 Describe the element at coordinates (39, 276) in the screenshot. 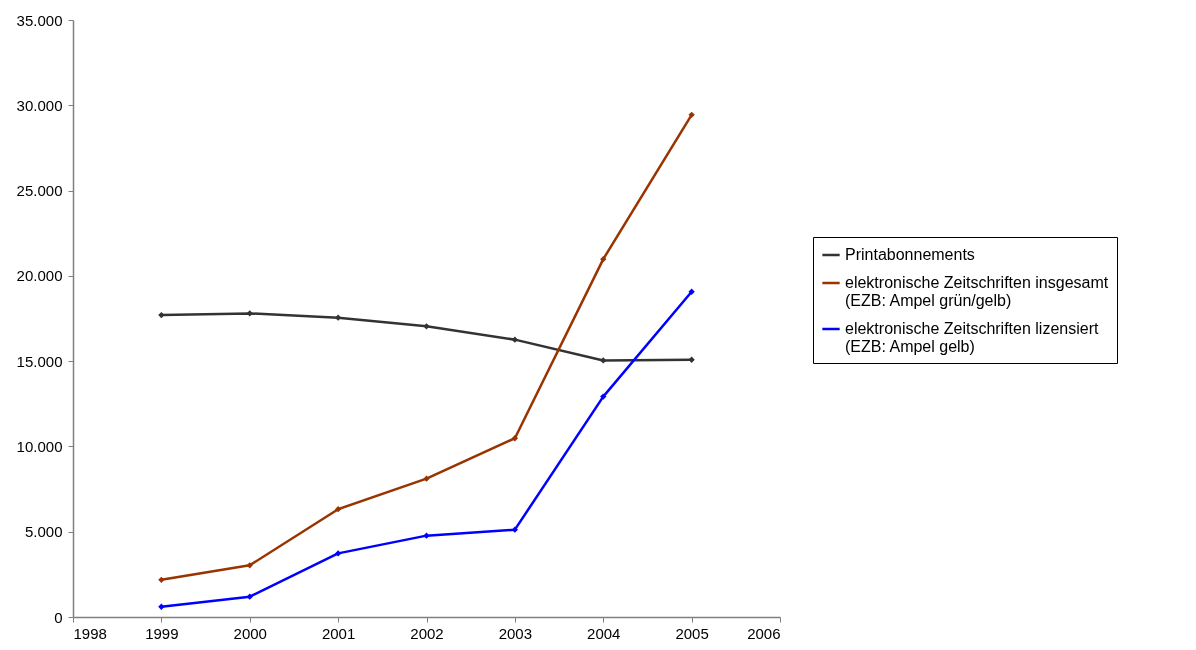

I see `y-tick-label: 20.000` at that location.